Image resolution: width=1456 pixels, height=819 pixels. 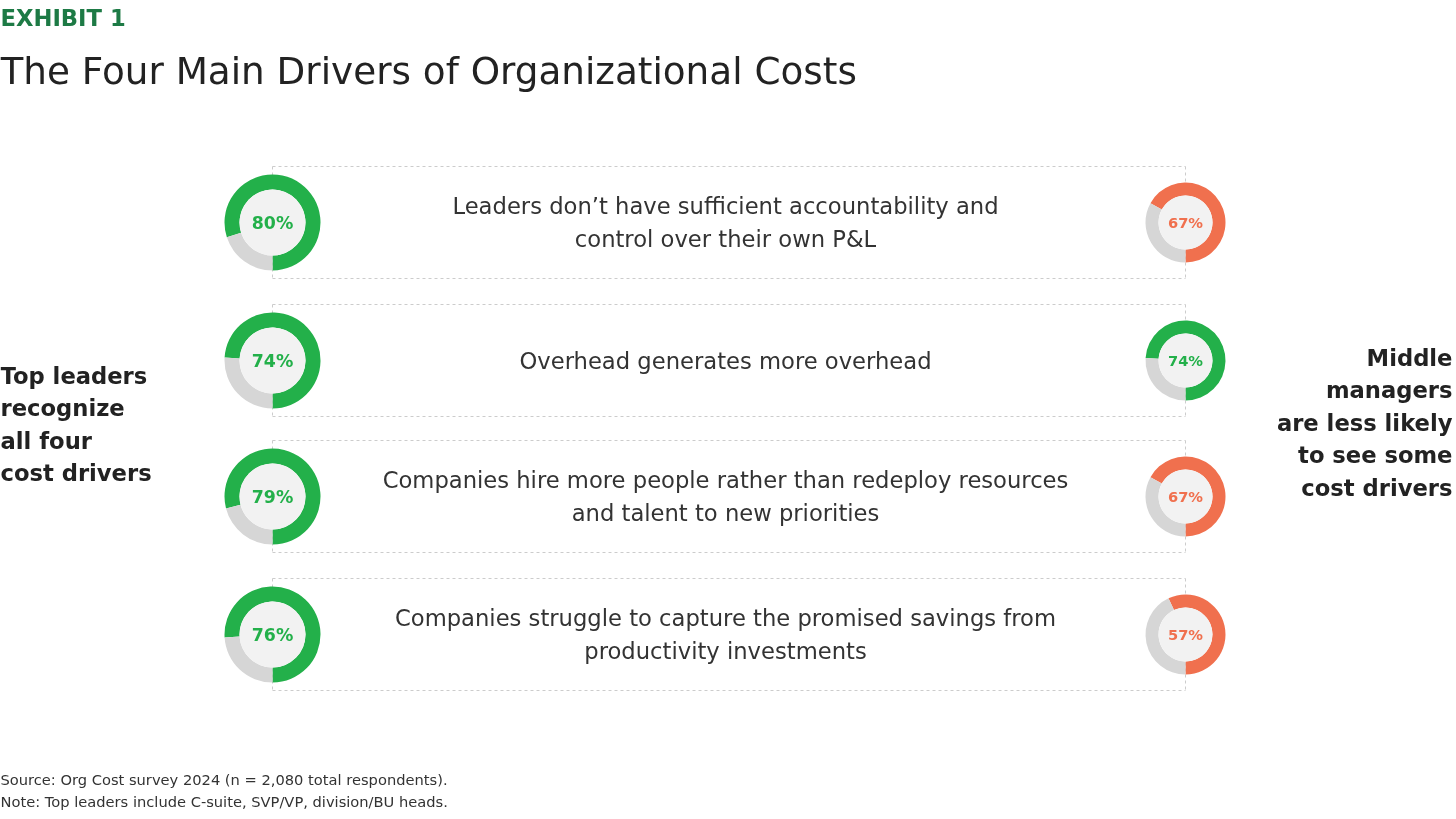 What do you see at coordinates (428, 70) in the screenshot?
I see `text: The Four Main Drivers of Organizational Costs` at bounding box center [428, 70].